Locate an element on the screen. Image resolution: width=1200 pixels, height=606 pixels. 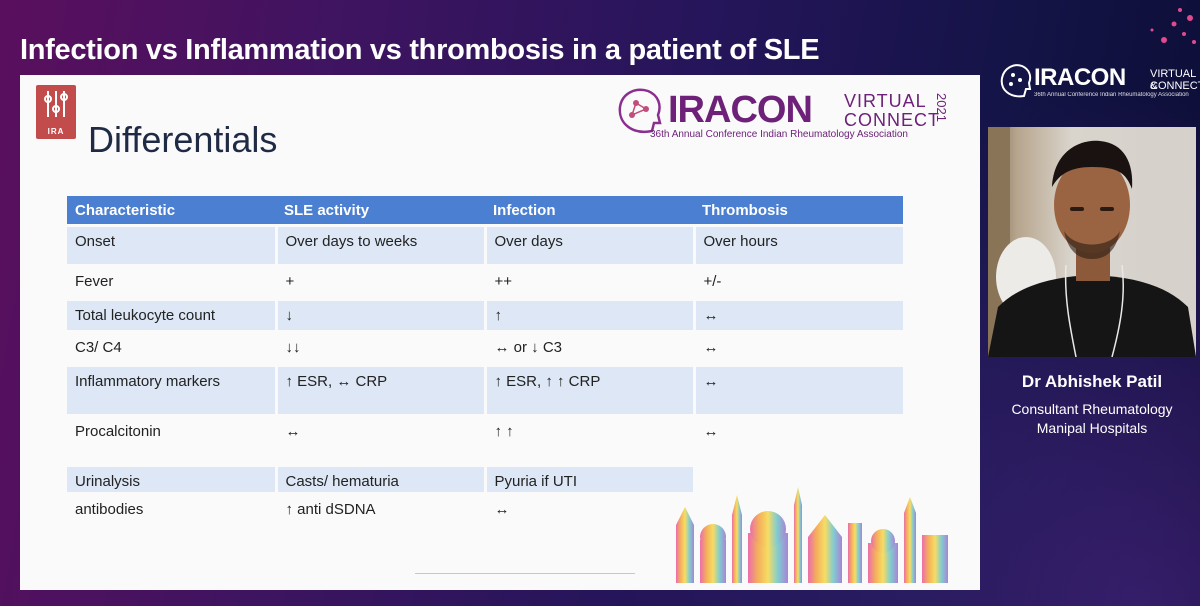
speaker-portrait is located at coordinates (1092, 242).